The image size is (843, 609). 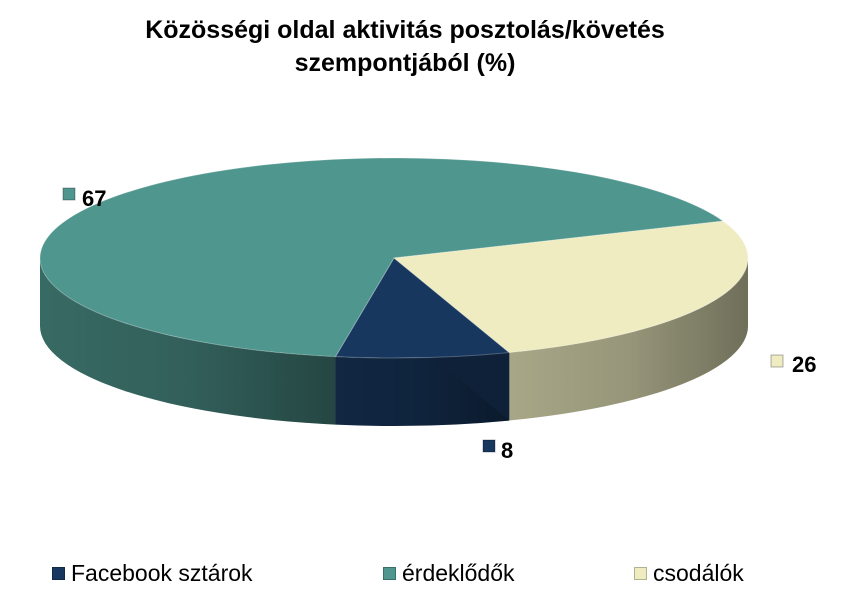 What do you see at coordinates (188, 341) in the screenshot?
I see `pie-side-shade-erdeklodok` at bounding box center [188, 341].